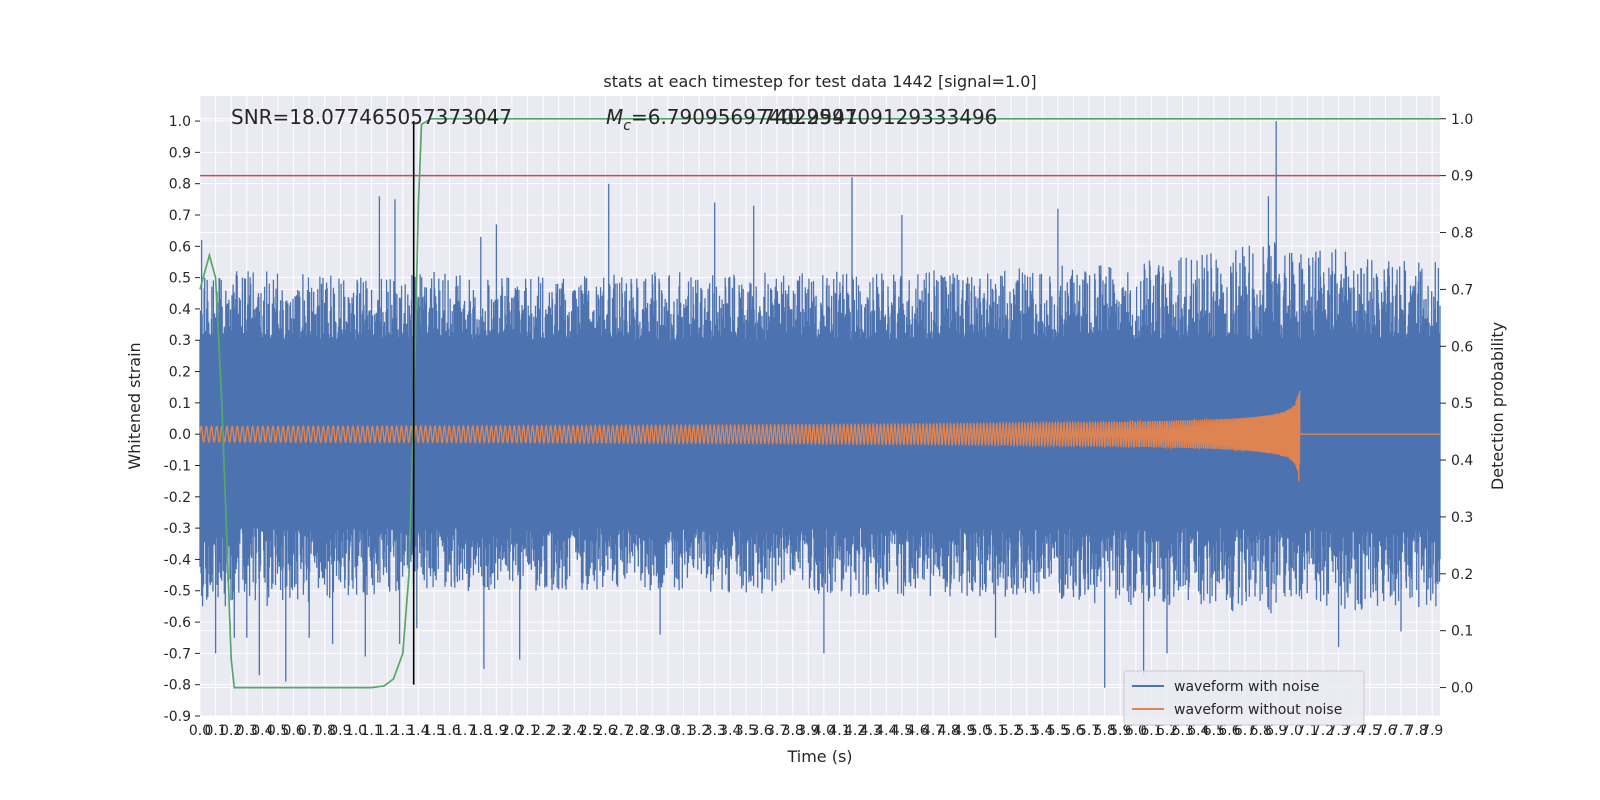 The width and height of the screenshot is (1600, 800). I want to click on x-tick-label: 3.1, so click(683, 731).